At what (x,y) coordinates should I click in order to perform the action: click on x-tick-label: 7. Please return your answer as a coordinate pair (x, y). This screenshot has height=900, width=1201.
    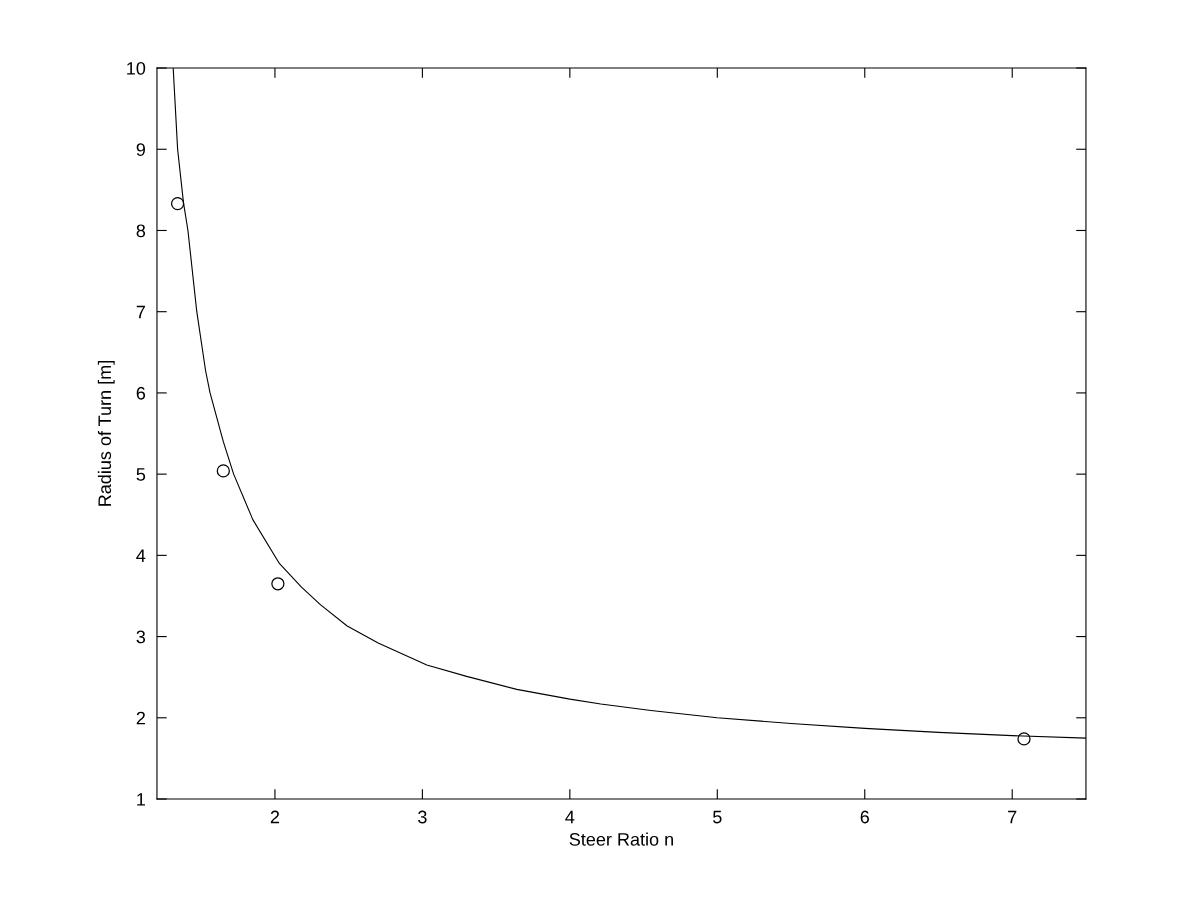
    Looking at the image, I should click on (1012, 817).